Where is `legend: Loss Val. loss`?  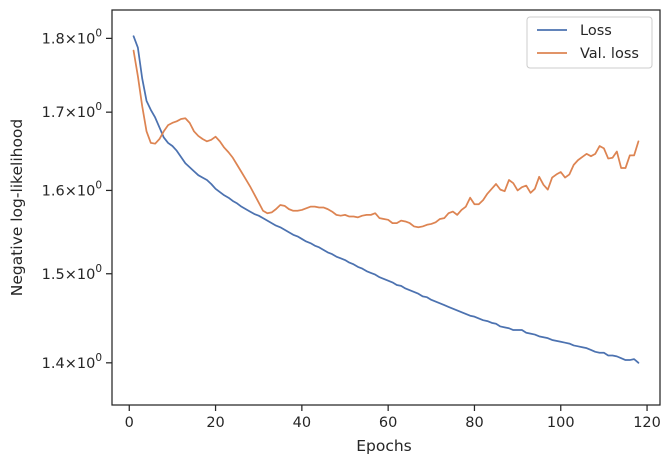 legend: Loss Val. loss is located at coordinates (589, 42).